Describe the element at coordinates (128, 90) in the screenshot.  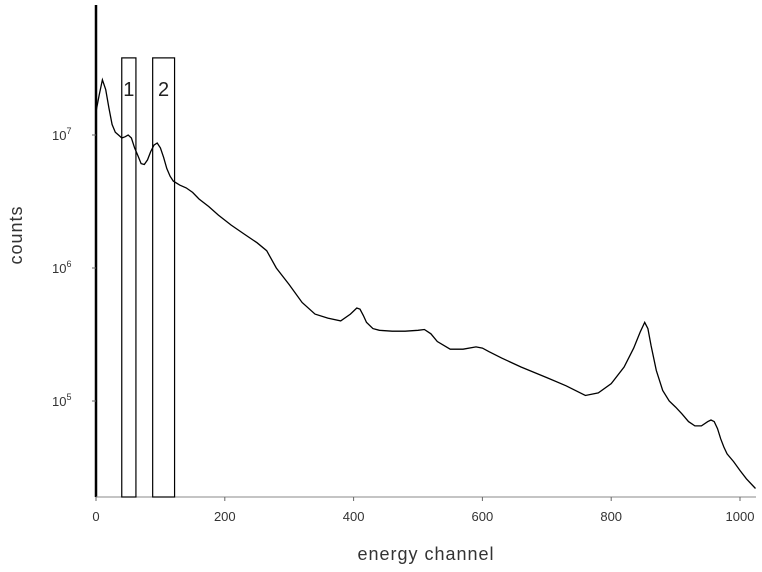
I see `annotation-label-1: 1` at that location.